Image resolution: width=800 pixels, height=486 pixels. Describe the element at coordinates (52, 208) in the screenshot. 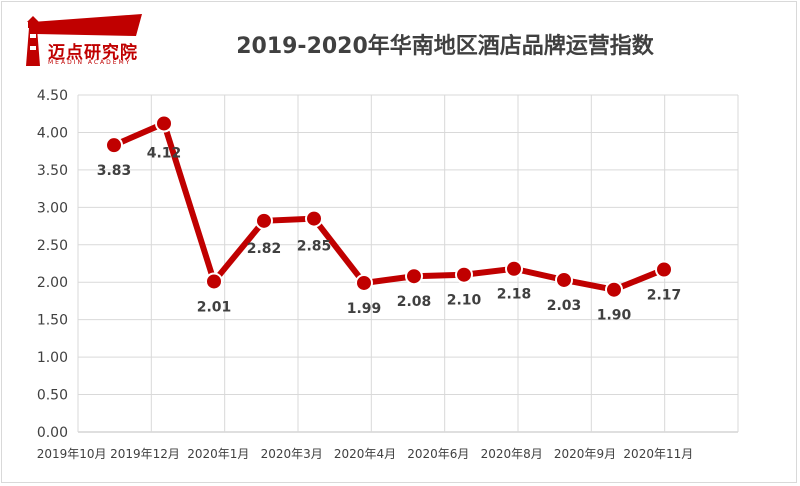

I see `y-tick-label: 3.00` at that location.